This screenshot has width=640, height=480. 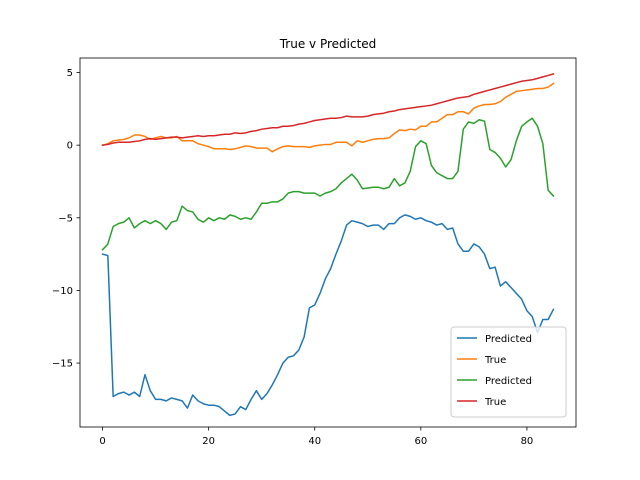 I want to click on x-tick-label: 60, so click(x=420, y=441).